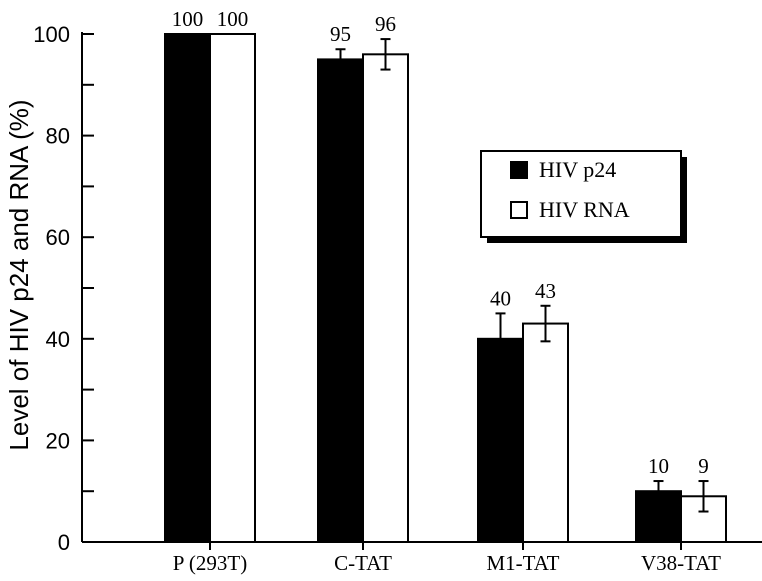  Describe the element at coordinates (583, 196) in the screenshot. I see `legend: HIV p24 HIV RNA` at that location.